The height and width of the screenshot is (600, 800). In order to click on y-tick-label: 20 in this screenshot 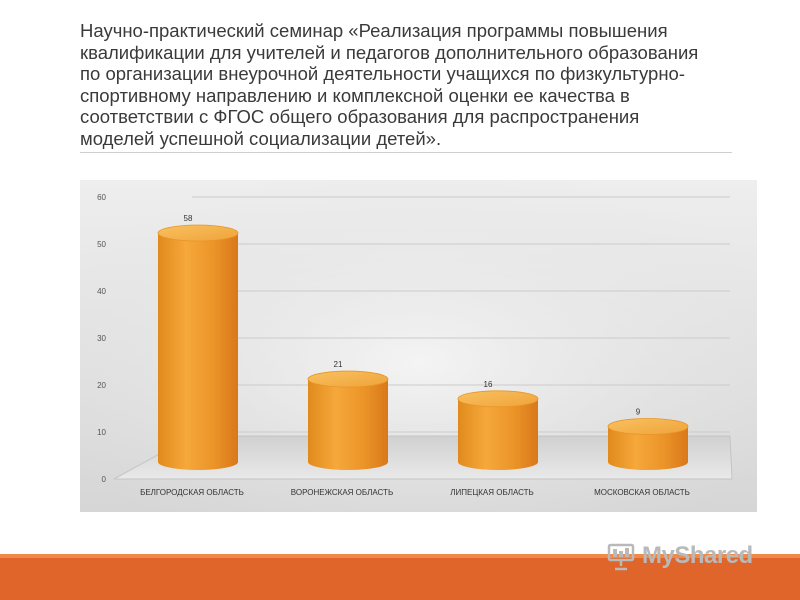, I will do `click(101, 385)`.